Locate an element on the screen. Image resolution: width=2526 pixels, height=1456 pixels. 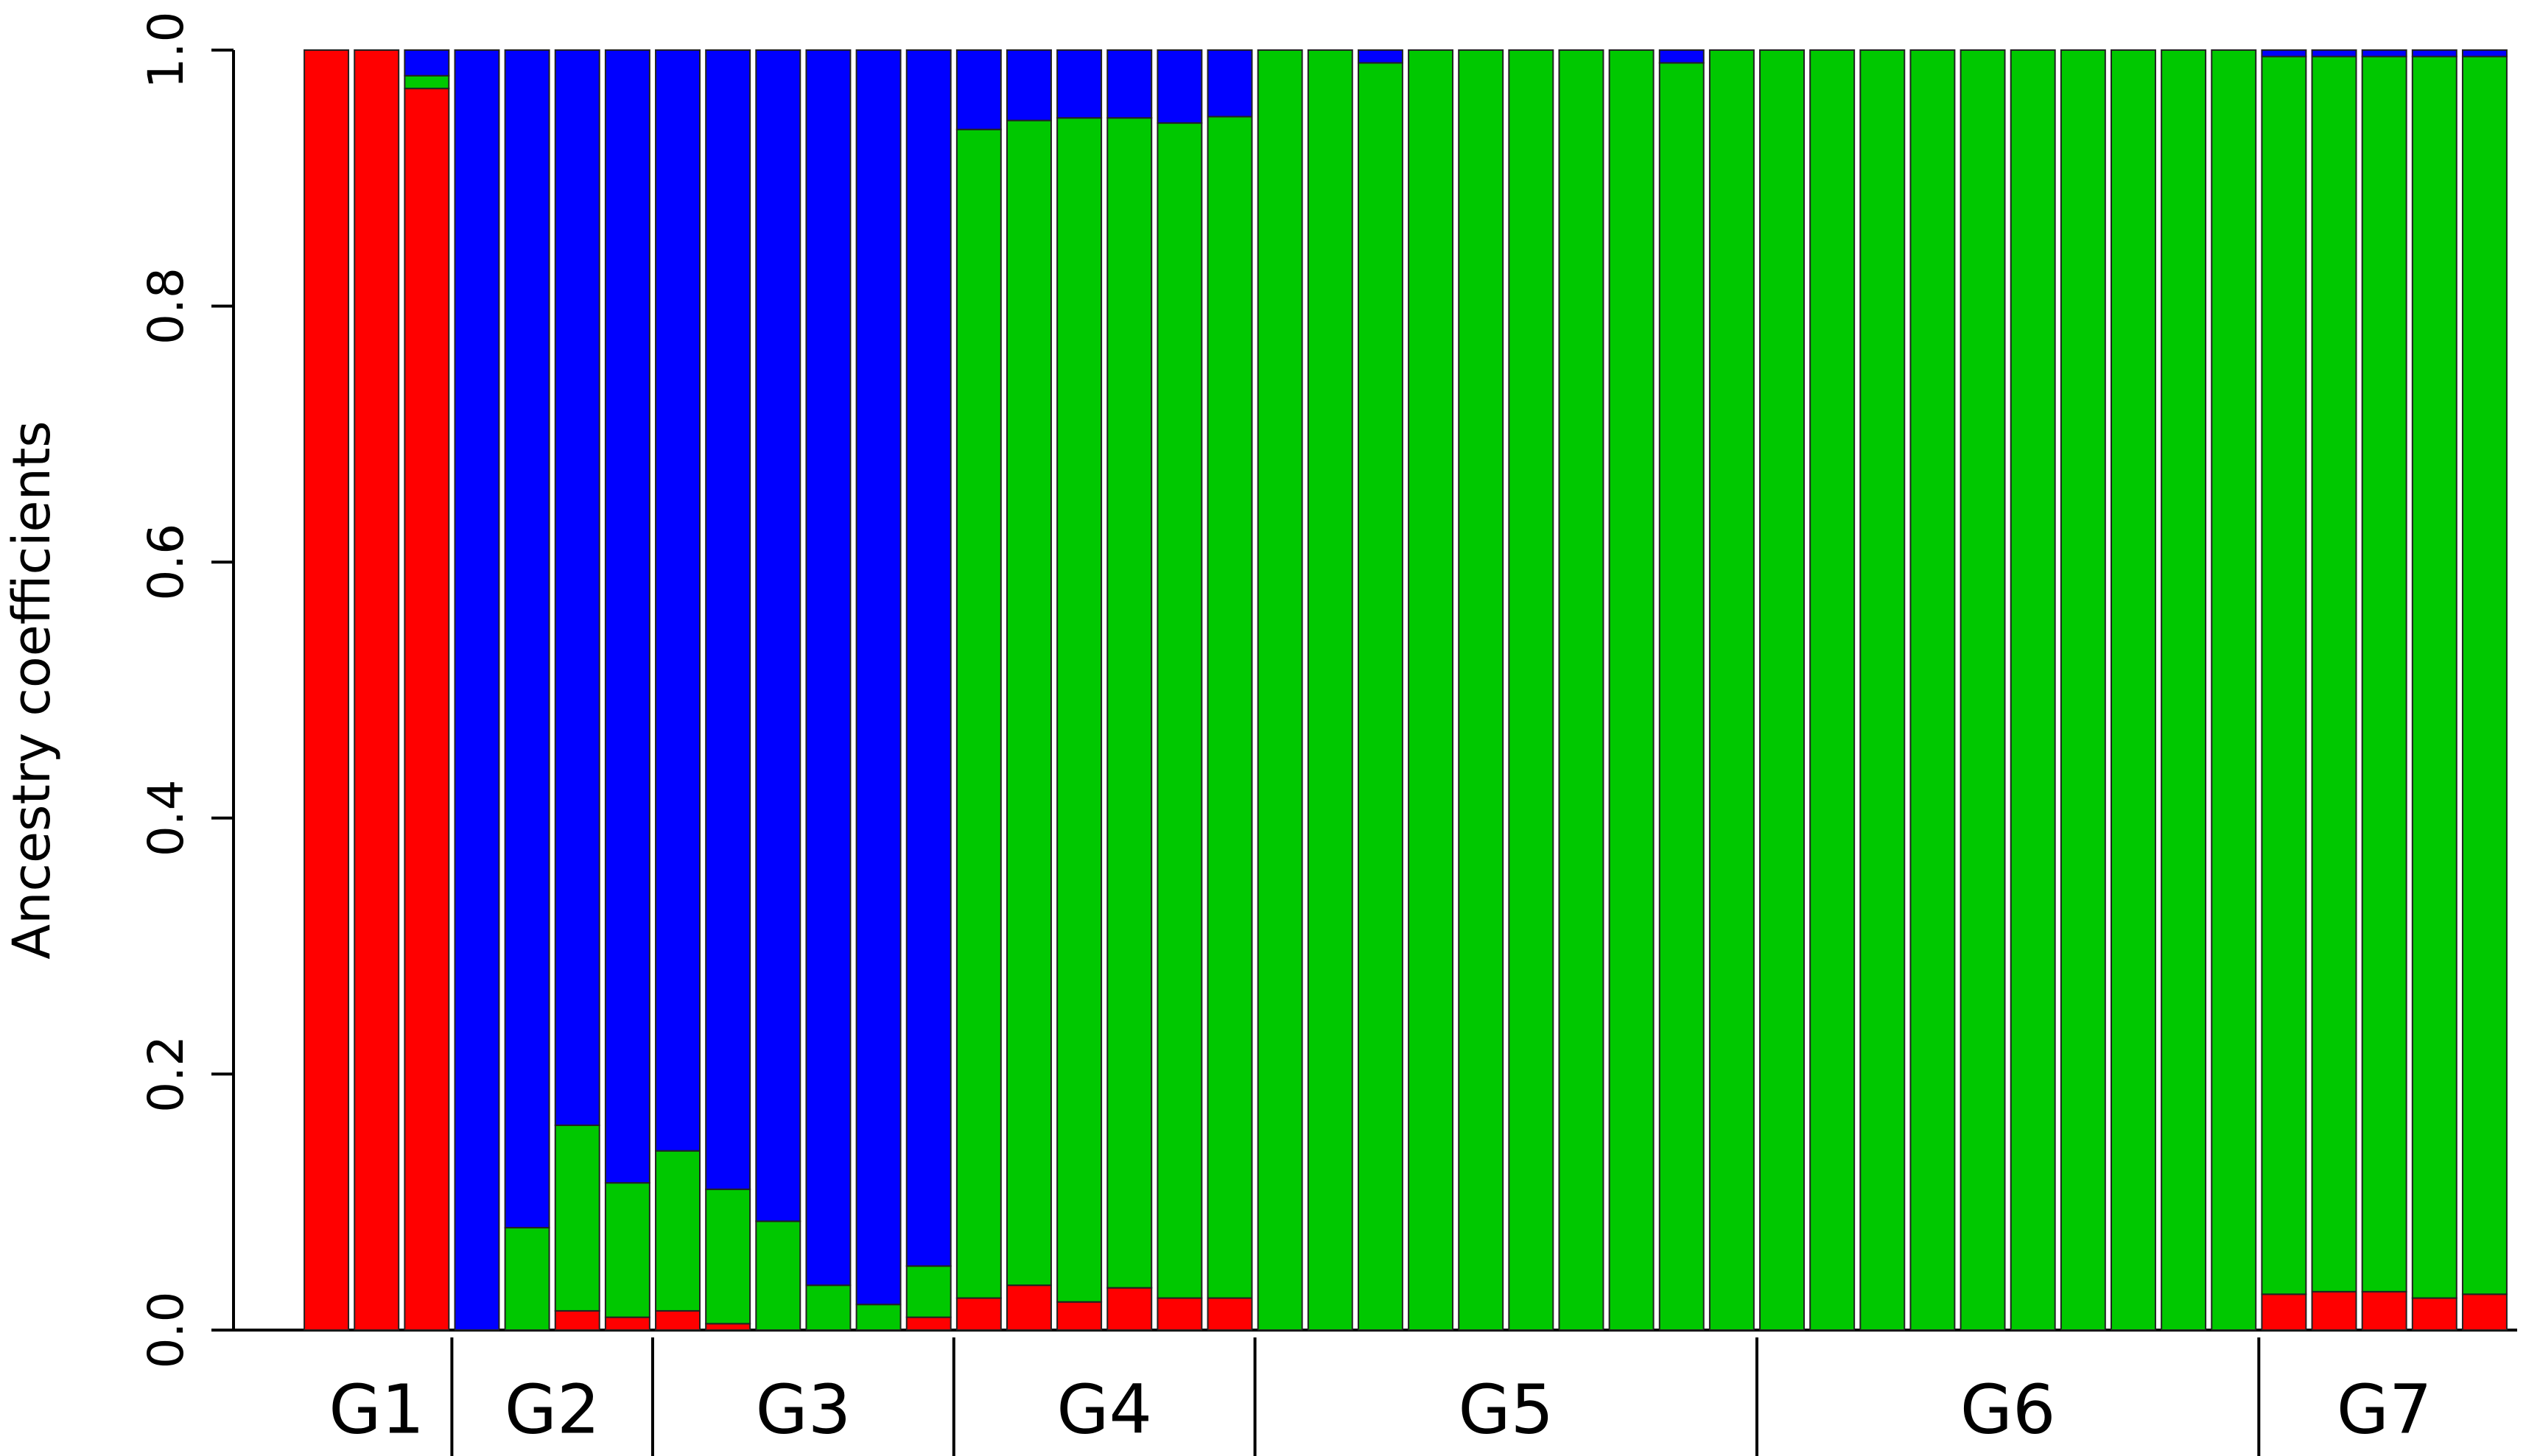
group-label: G1 is located at coordinates (376, 1409).